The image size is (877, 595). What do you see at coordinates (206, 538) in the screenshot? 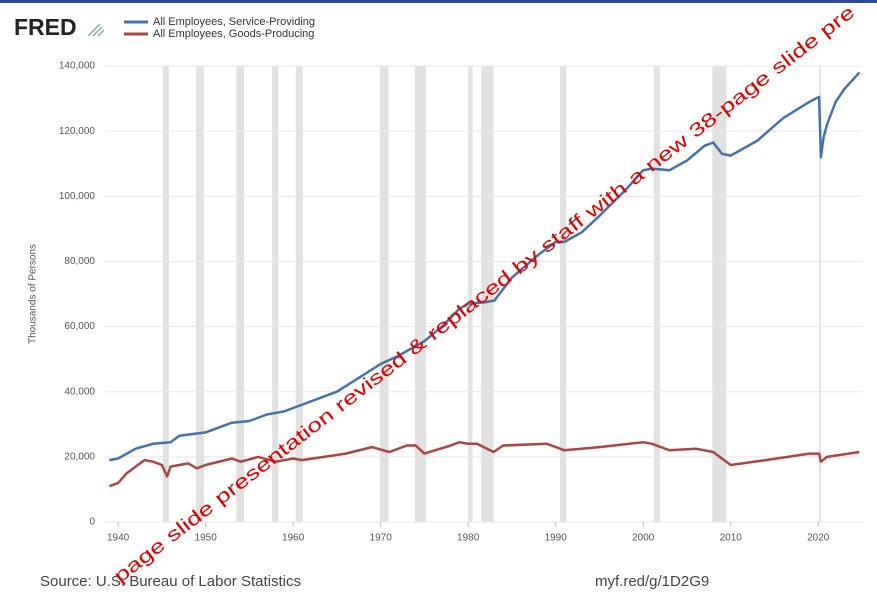
I see `x-tick-label: 1950` at bounding box center [206, 538].